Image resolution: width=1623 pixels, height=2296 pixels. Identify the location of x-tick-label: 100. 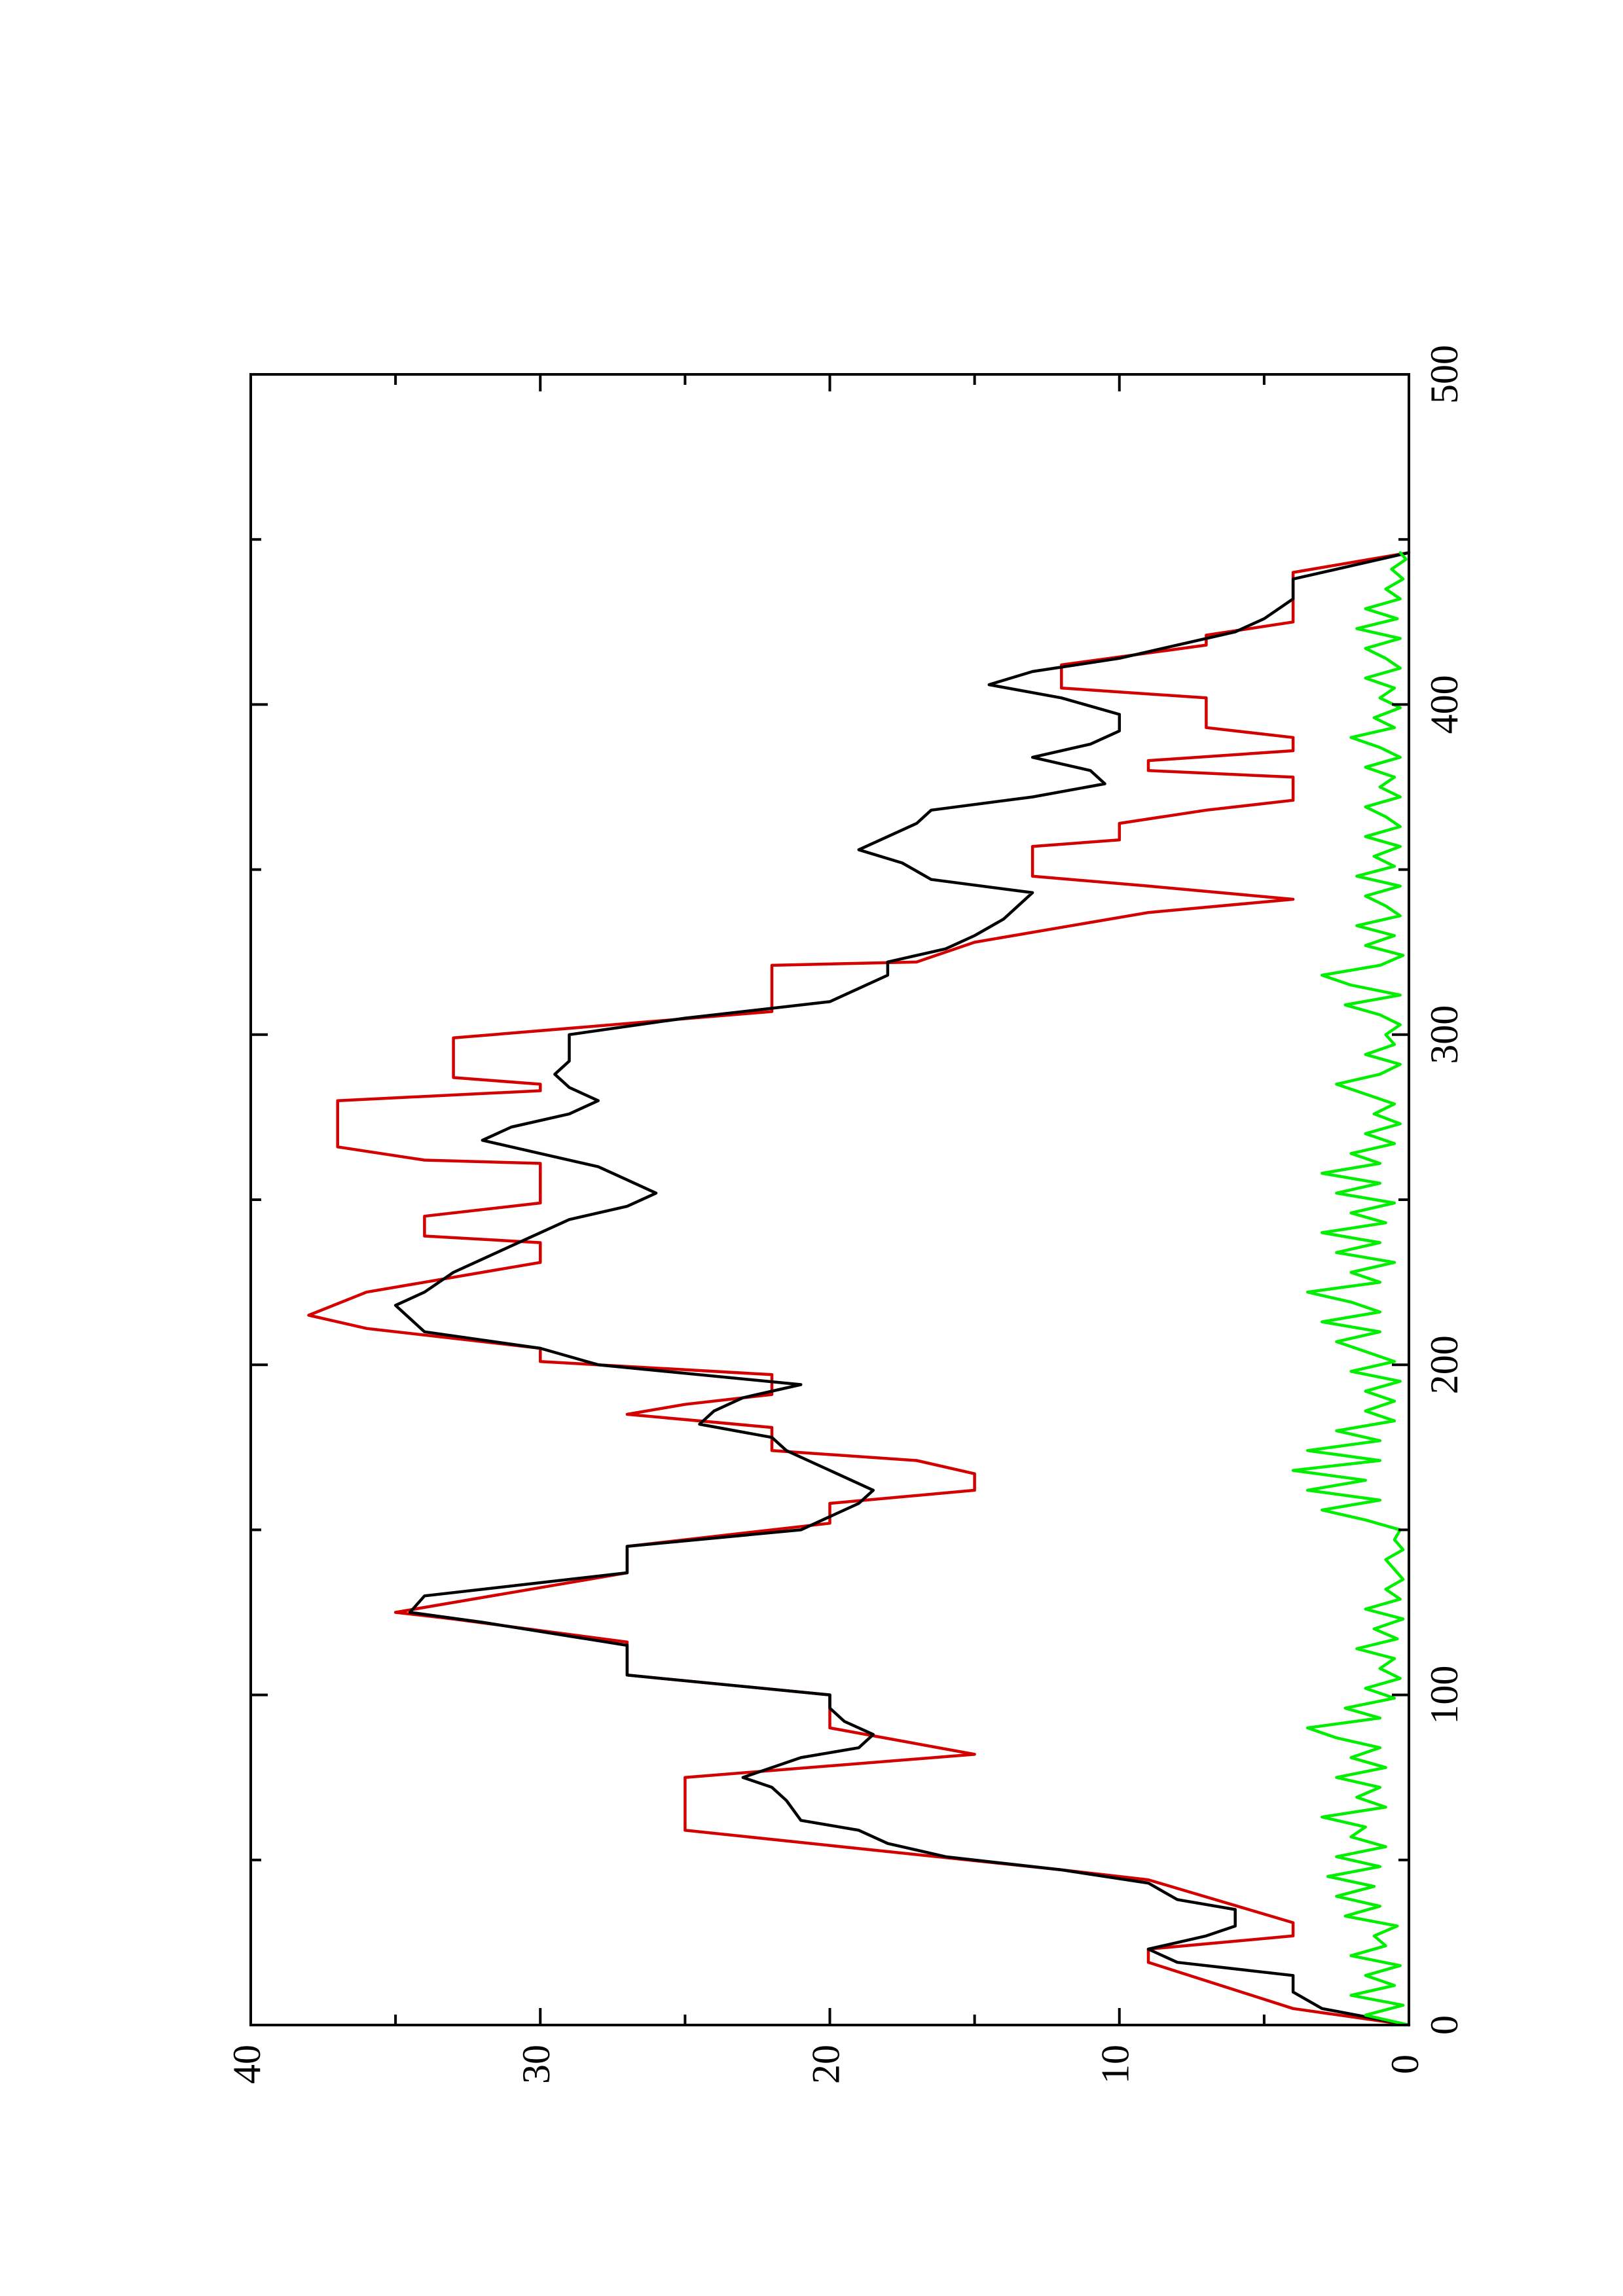
(1444, 1695).